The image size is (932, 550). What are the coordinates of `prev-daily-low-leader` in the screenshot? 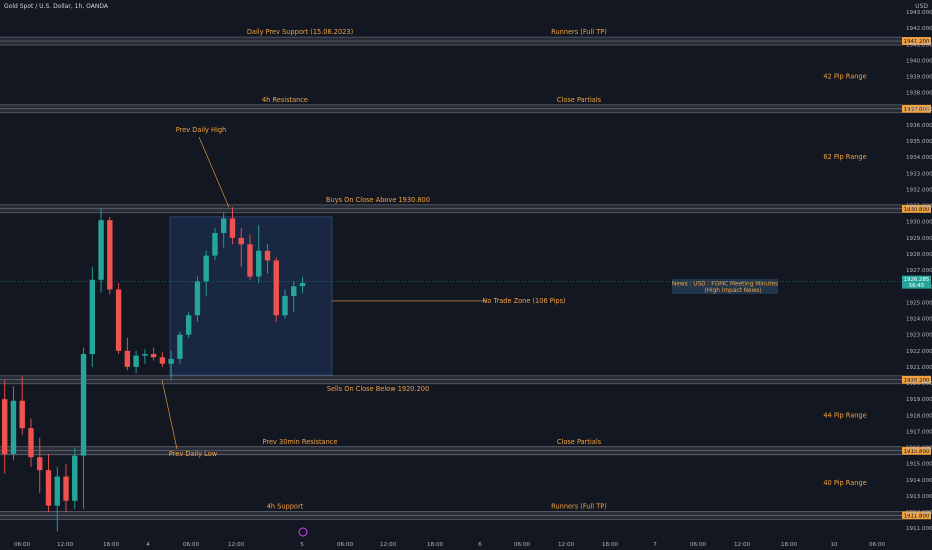 It's located at (169, 414).